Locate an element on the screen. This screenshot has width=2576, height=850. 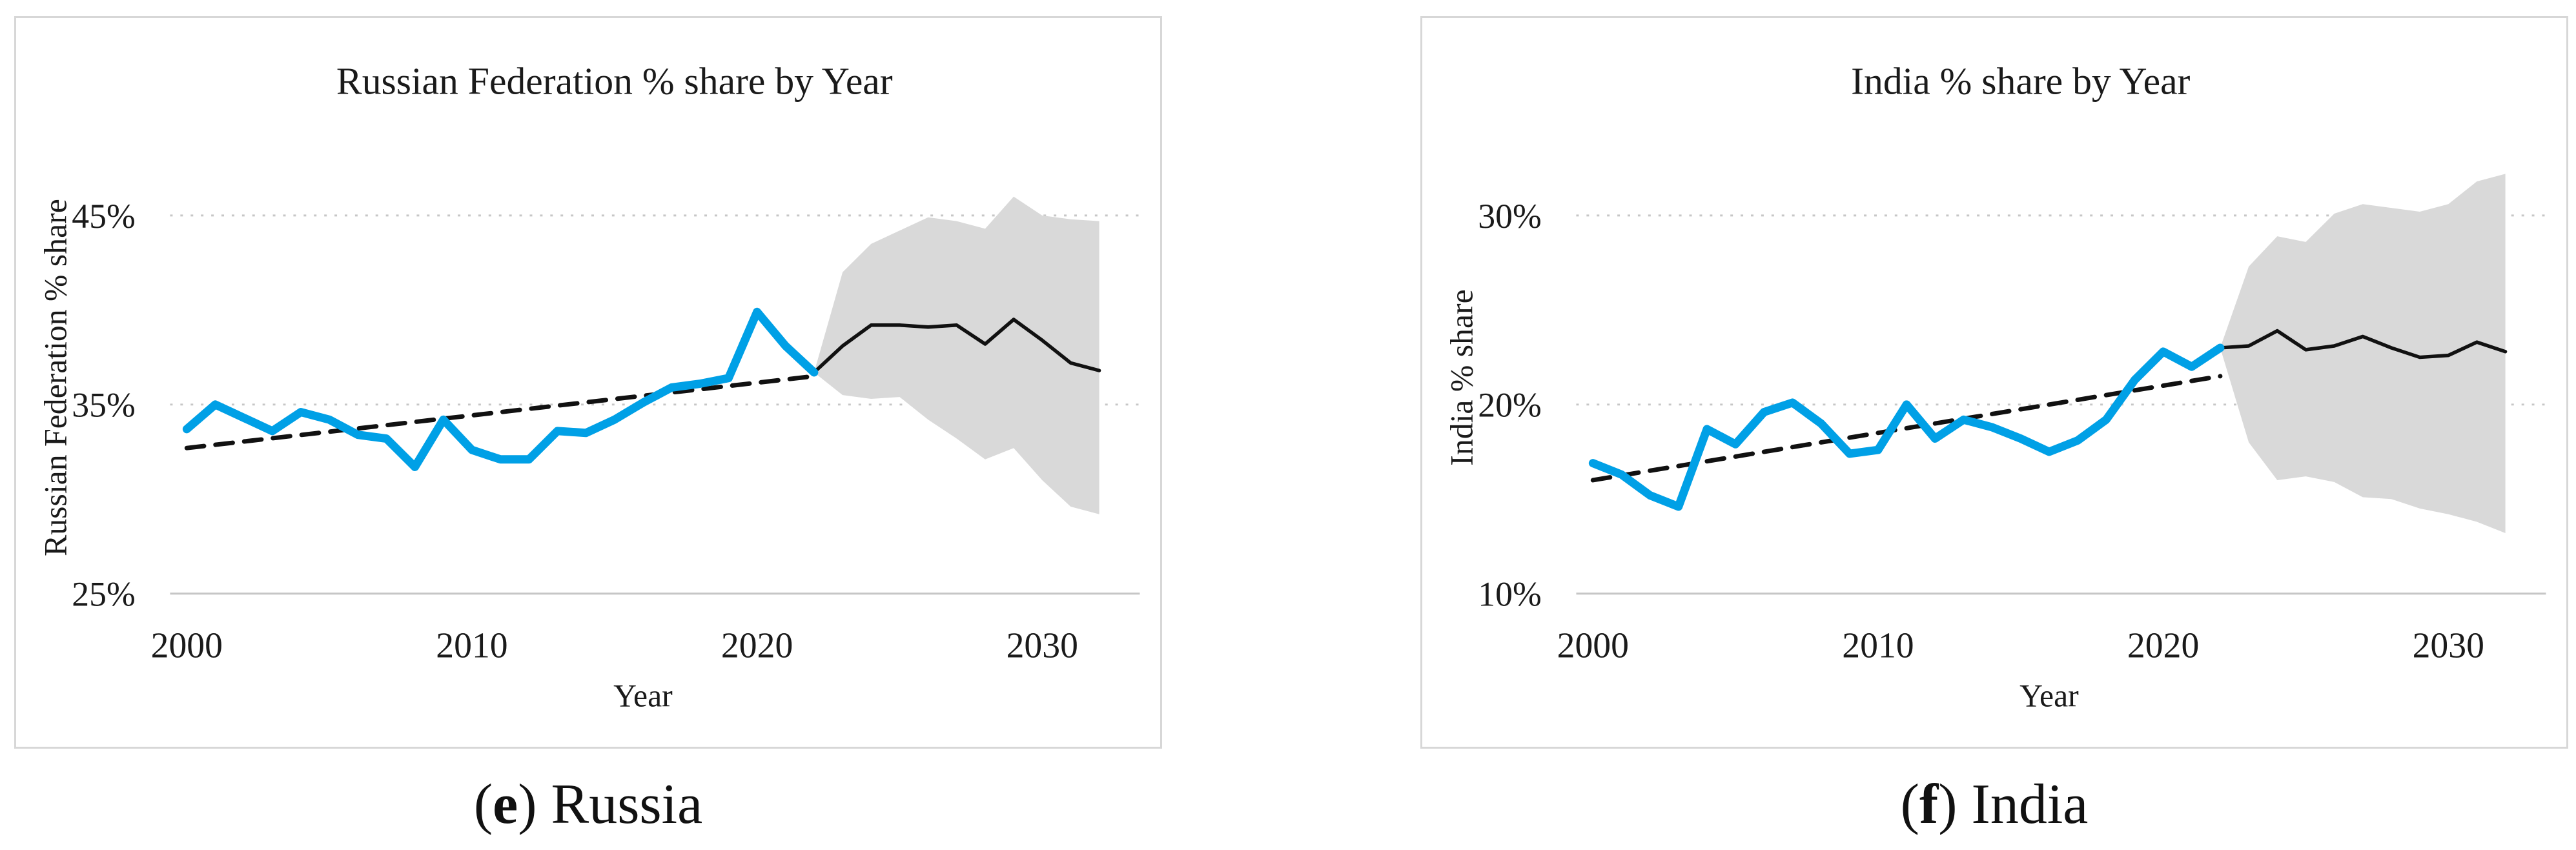
y-axis-label: India % share is located at coordinates (1462, 377).